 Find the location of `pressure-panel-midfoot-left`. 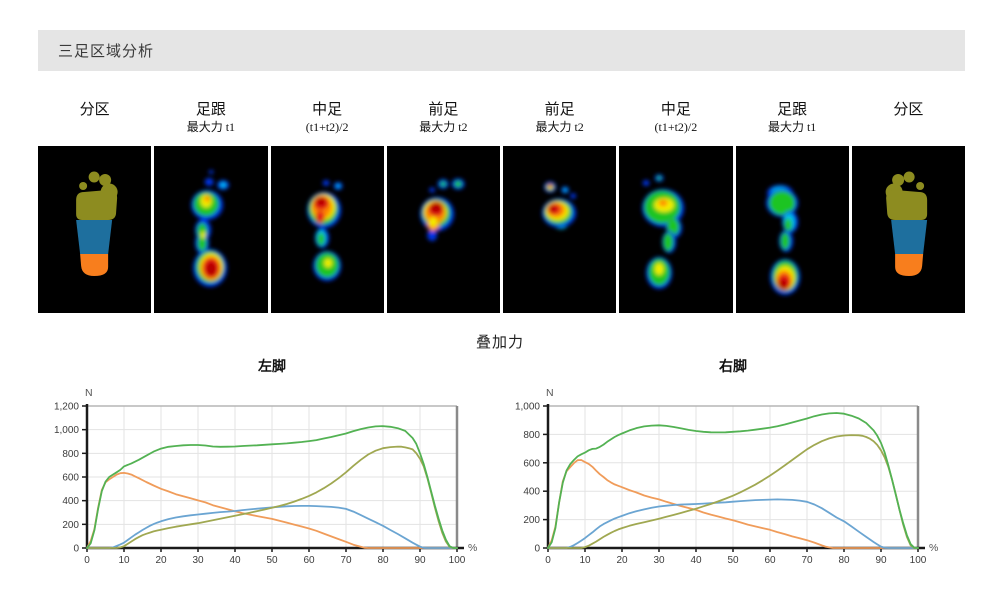

pressure-panel-midfoot-left is located at coordinates (327, 229).